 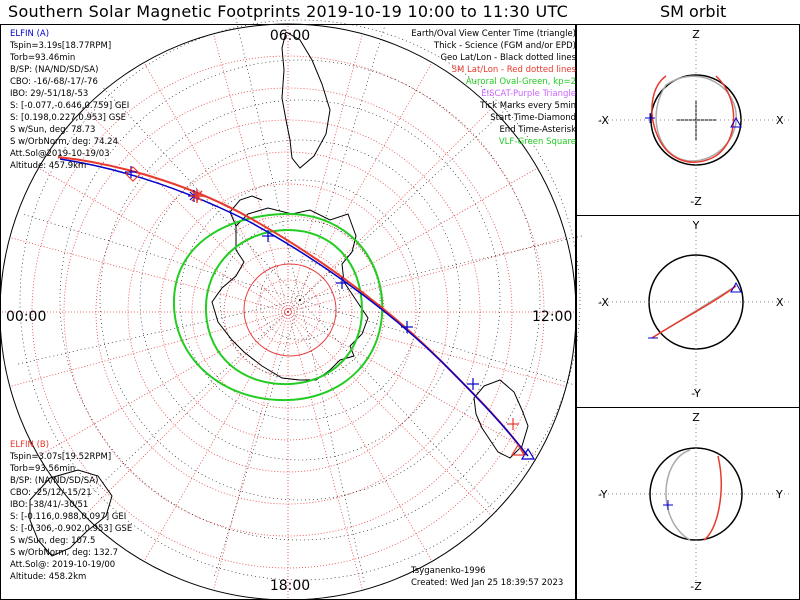 I want to click on orbit3-label-right: Y, so click(x=779, y=494).